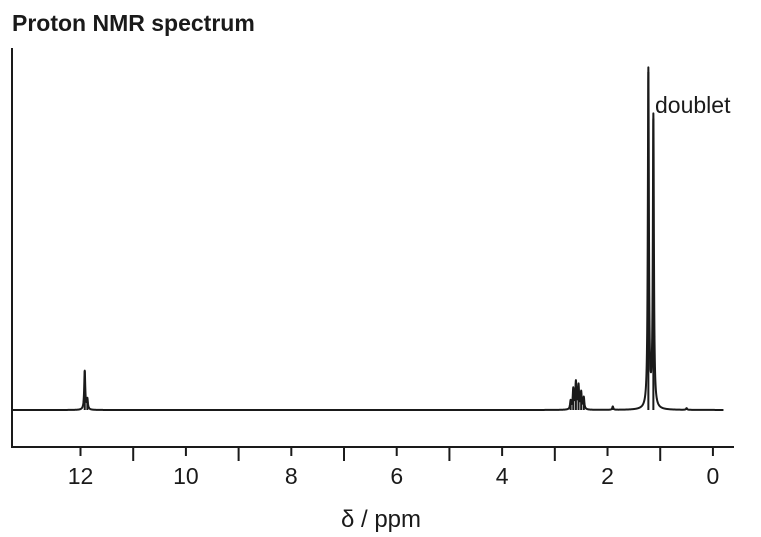  What do you see at coordinates (381, 519) in the screenshot?
I see `x-axis-title: δ / ppm` at bounding box center [381, 519].